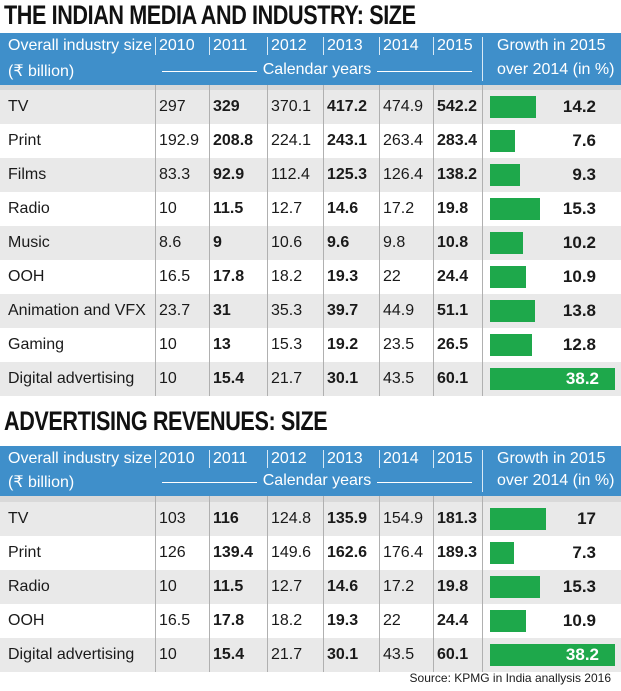 This screenshot has width=621, height=691. What do you see at coordinates (80, 458) in the screenshot?
I see `header-label-line1: Overall industry size` at bounding box center [80, 458].